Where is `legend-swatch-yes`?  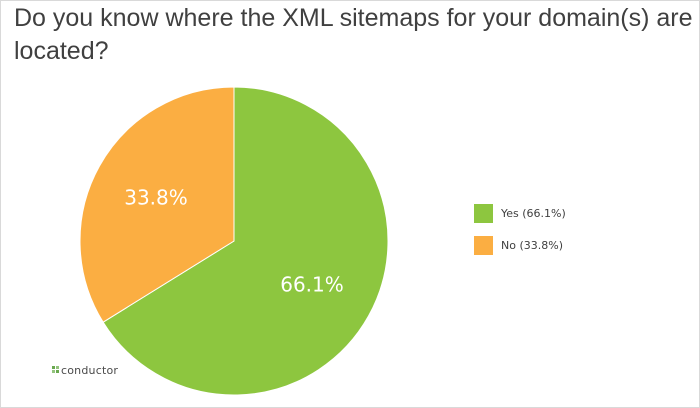 legend-swatch-yes is located at coordinates (483, 213).